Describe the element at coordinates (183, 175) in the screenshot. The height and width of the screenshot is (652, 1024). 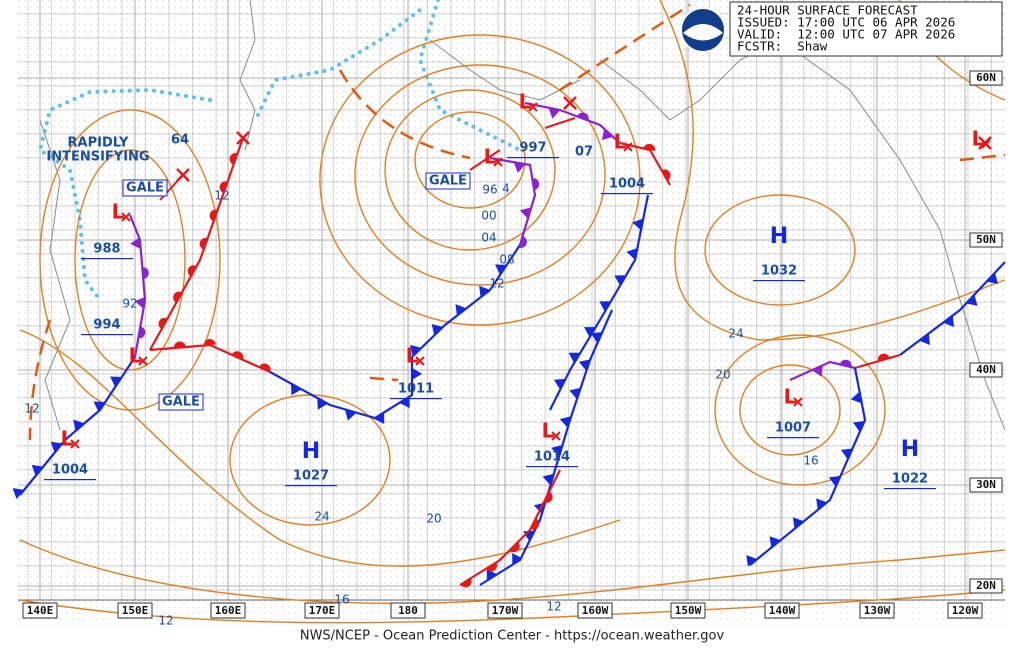
I see `forecast-position` at that location.